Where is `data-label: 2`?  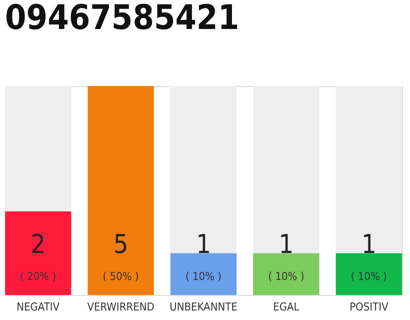 data-label: 2 is located at coordinates (38, 245).